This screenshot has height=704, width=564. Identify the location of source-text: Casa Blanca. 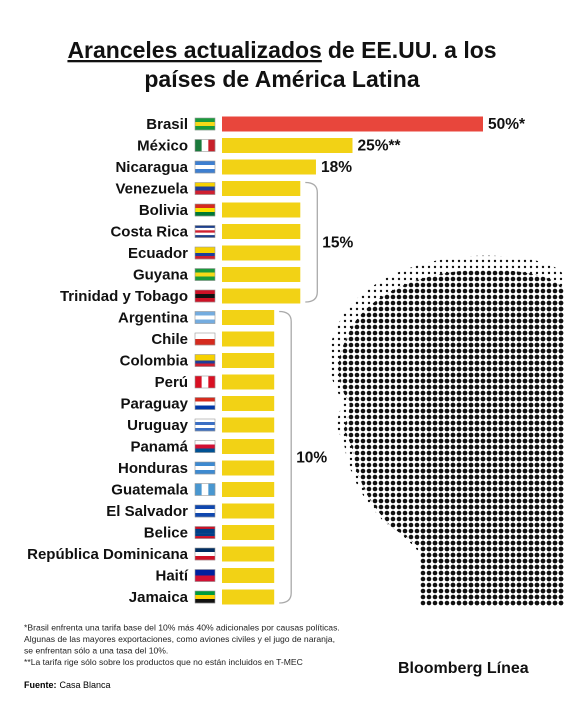
(85, 685).